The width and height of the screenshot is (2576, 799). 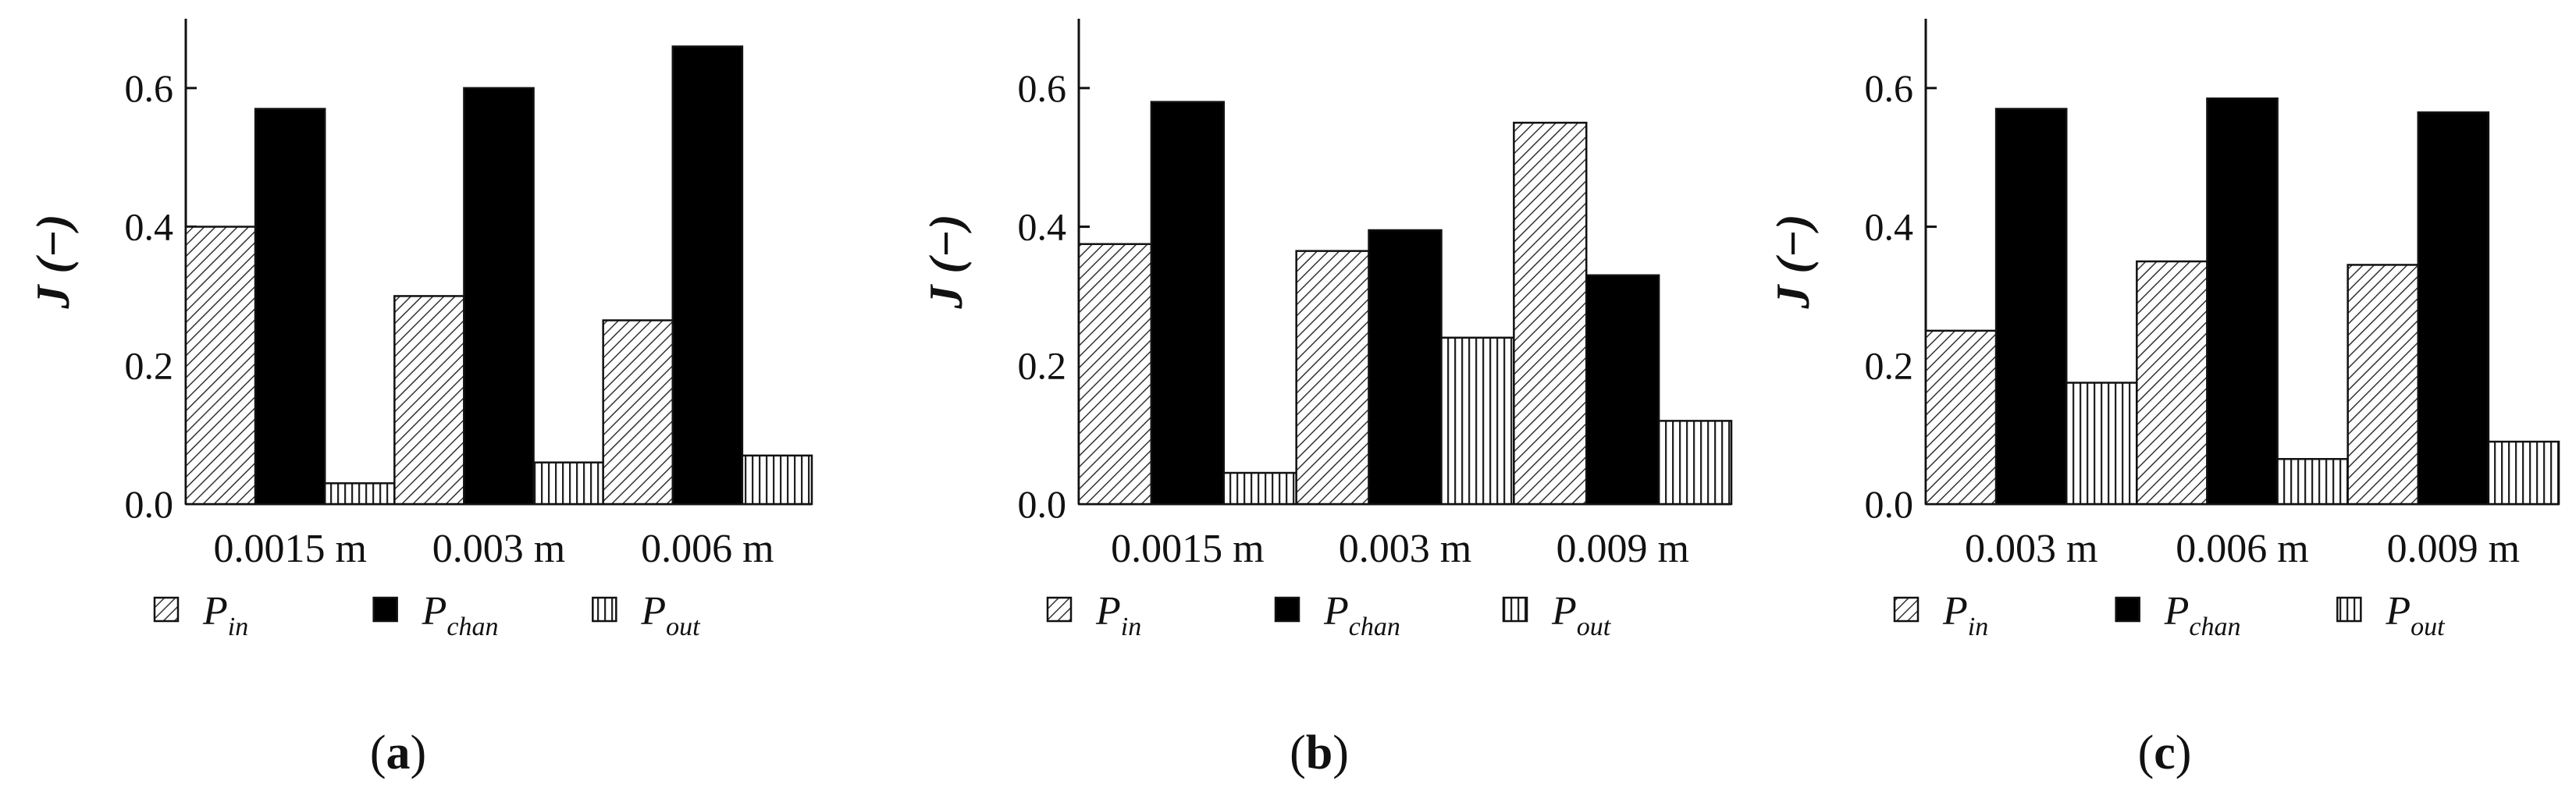 What do you see at coordinates (398, 752) in the screenshot?
I see `panel-label: (a)` at bounding box center [398, 752].